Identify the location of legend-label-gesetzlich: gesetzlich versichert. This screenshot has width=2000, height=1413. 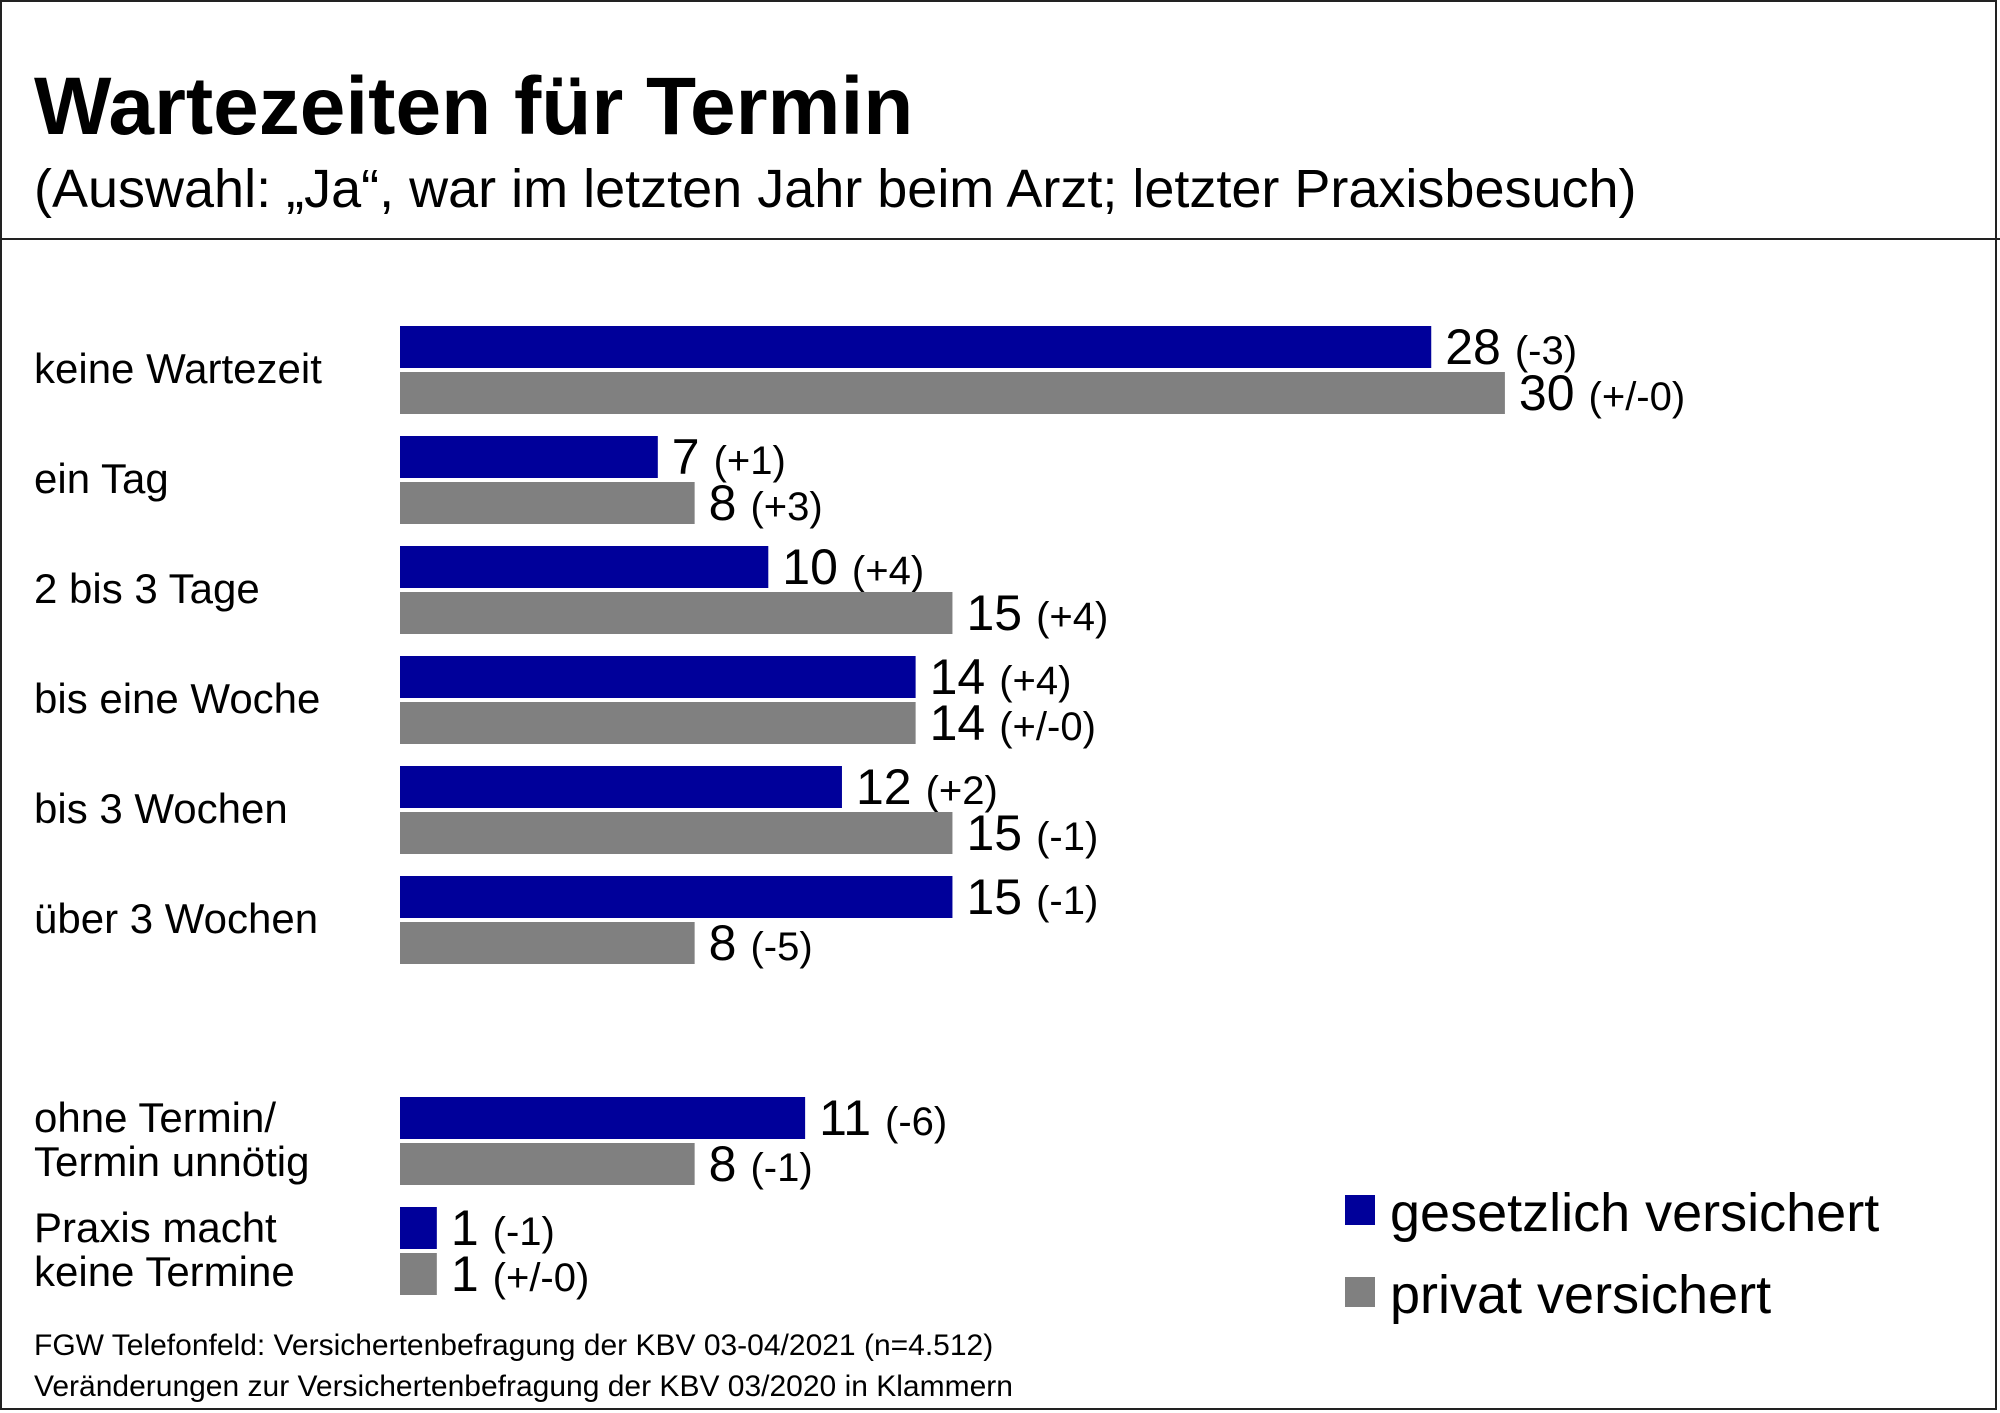
(1635, 1213).